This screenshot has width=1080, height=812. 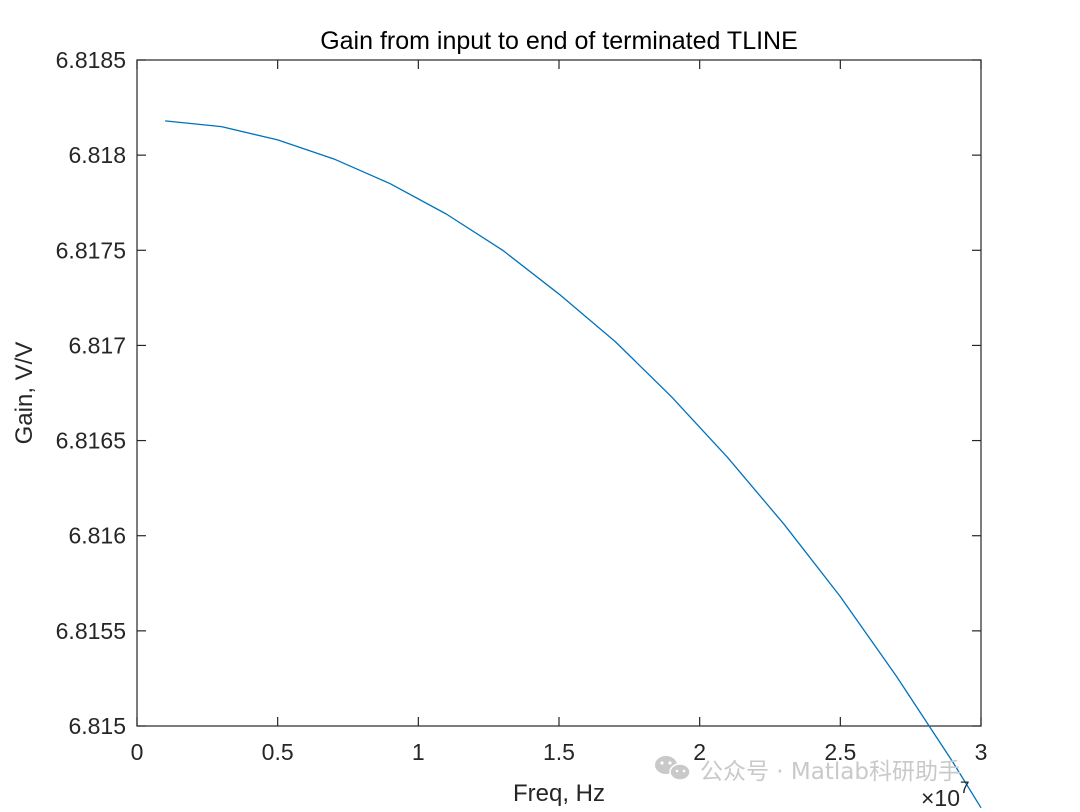 What do you see at coordinates (278, 752) in the screenshot?
I see `x-tick-label: 0.5` at bounding box center [278, 752].